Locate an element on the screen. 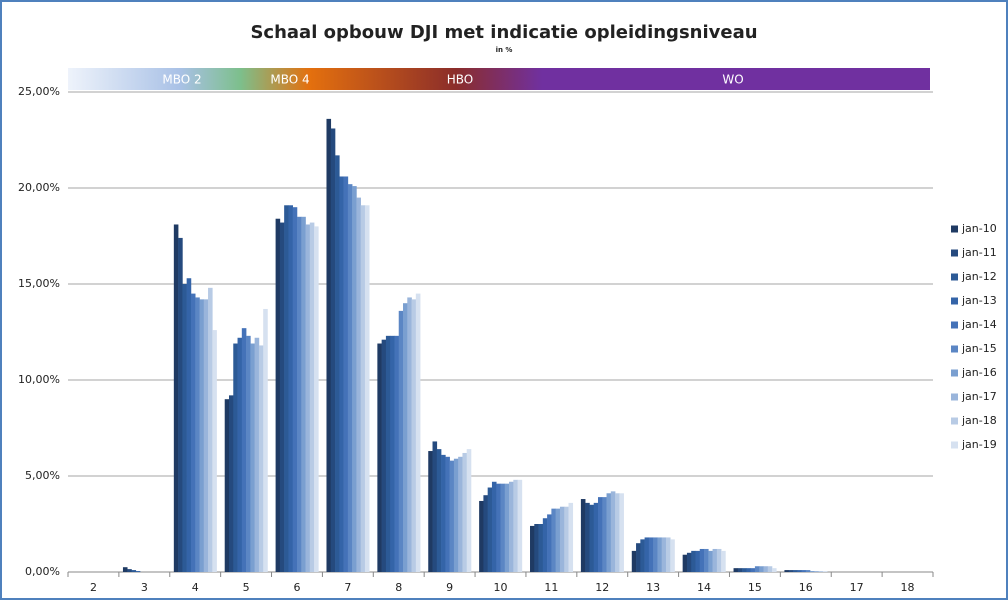 Image resolution: width=1008 pixels, height=600 pixels. x-tick-label: 7 is located at coordinates (347, 587).